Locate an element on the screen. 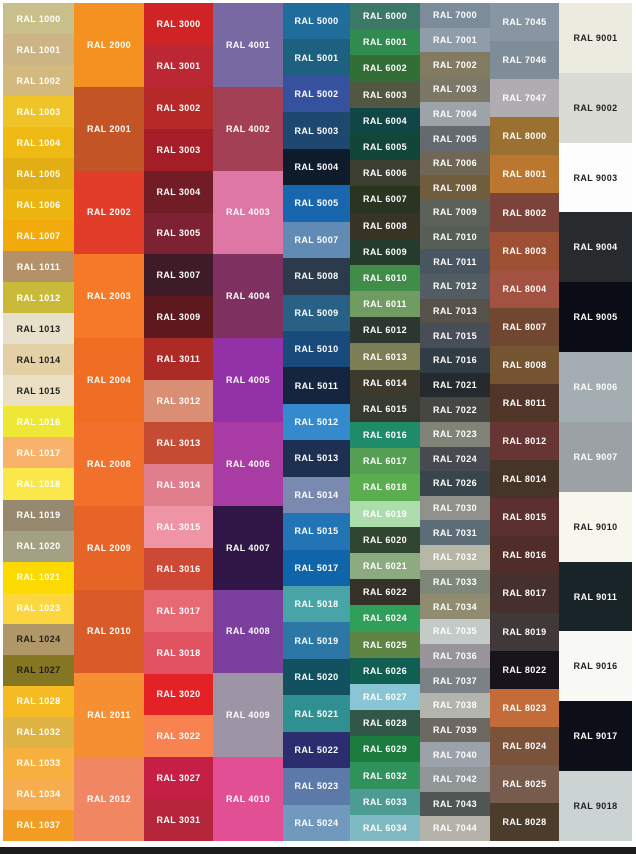  swatch-ral-7046: RAL 7046 is located at coordinates (524, 60).